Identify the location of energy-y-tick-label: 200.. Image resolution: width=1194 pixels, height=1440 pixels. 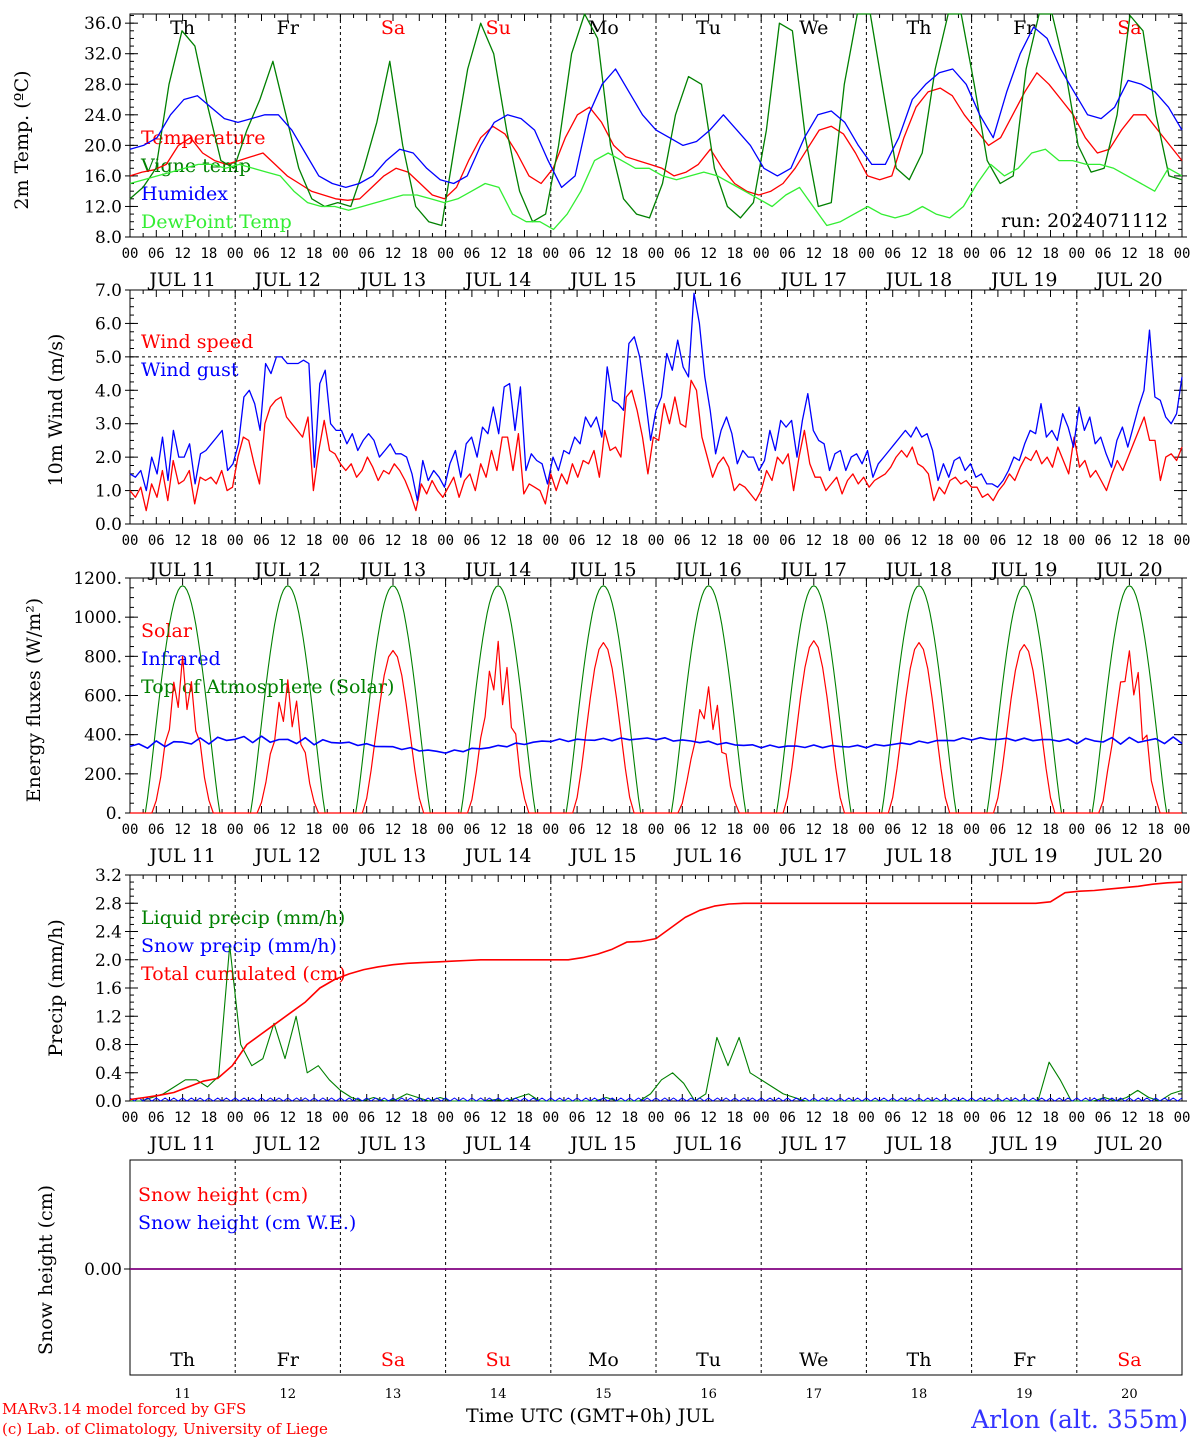
(103, 775).